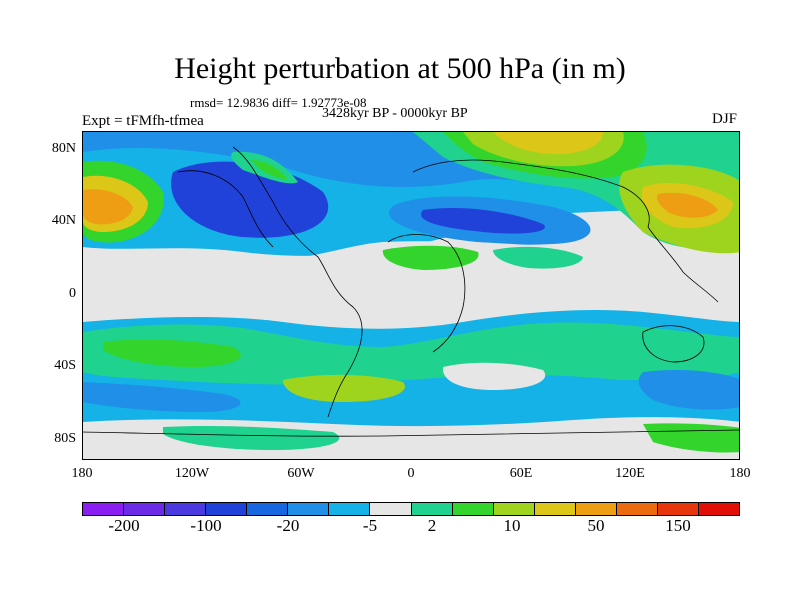 The height and width of the screenshot is (600, 800). Describe the element at coordinates (596, 525) in the screenshot. I see `colorbar-label-50: 50` at that location.